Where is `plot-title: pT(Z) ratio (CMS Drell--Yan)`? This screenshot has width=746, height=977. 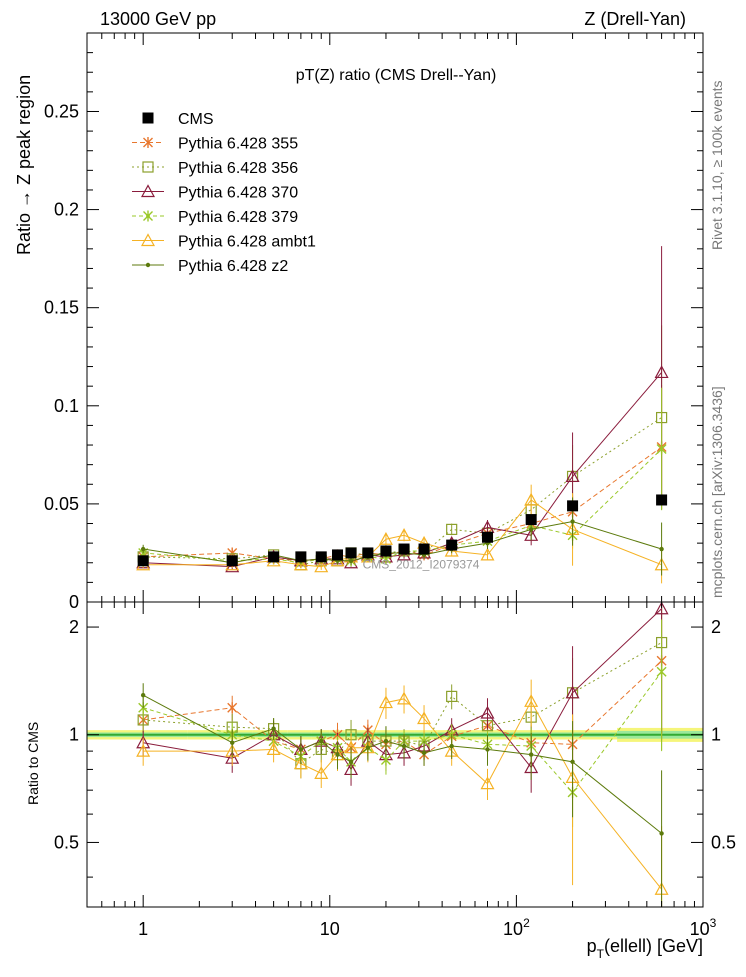 plot-title: pT(Z) ratio (CMS Drell--Yan) is located at coordinates (396, 75).